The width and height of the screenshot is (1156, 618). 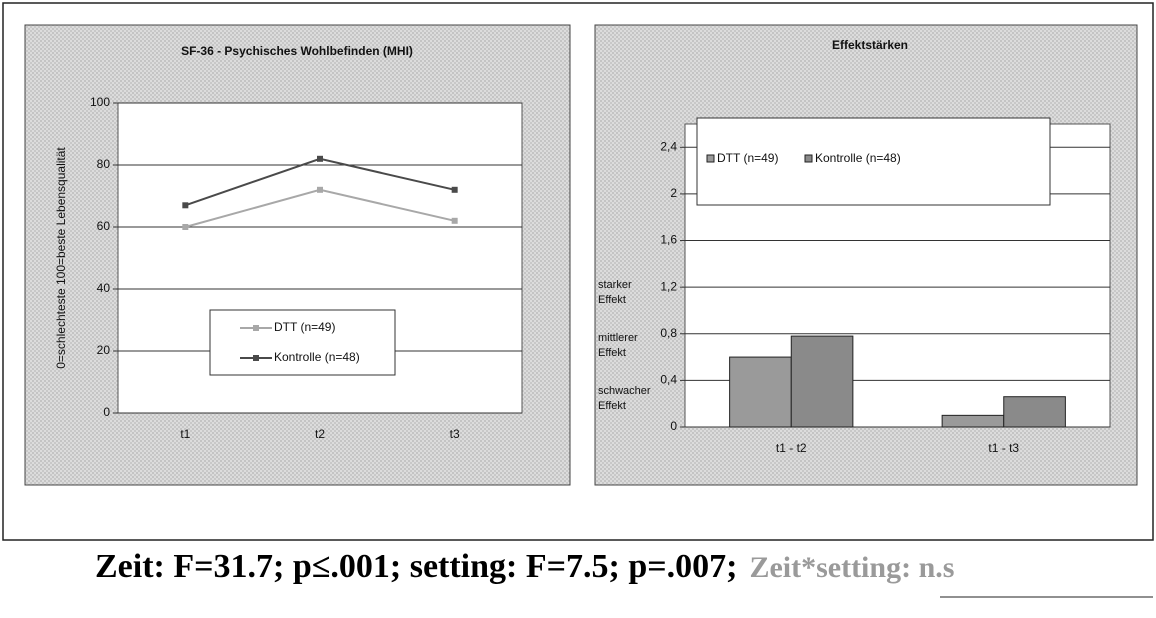 What do you see at coordinates (870, 45) in the screenshot?
I see `chart-title: Effektstärken` at bounding box center [870, 45].